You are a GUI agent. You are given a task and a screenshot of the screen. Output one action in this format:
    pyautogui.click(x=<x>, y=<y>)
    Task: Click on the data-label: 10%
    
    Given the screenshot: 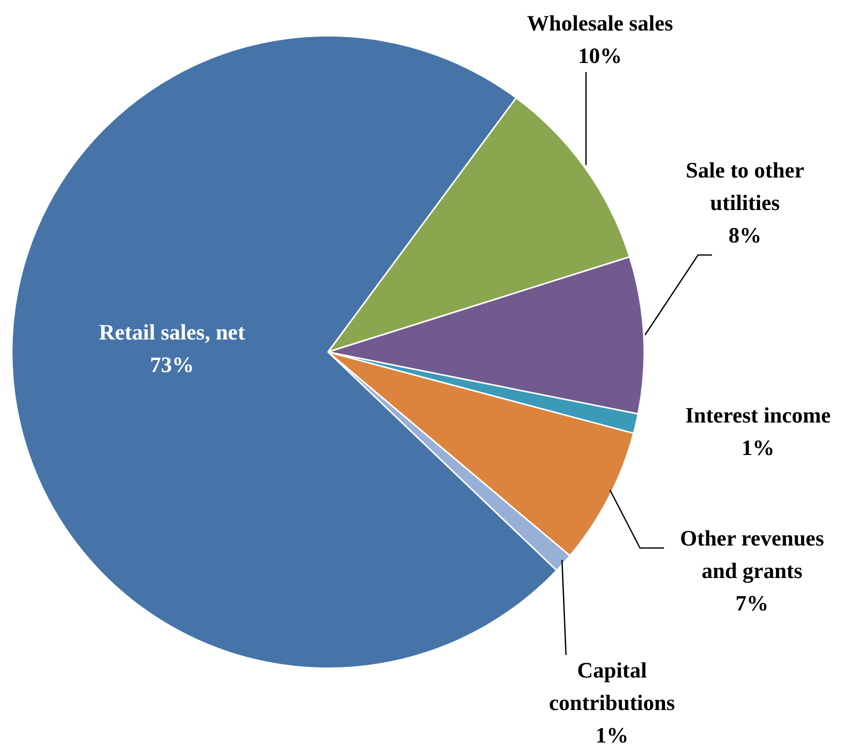 What is the action you would take?
    pyautogui.click(x=600, y=55)
    